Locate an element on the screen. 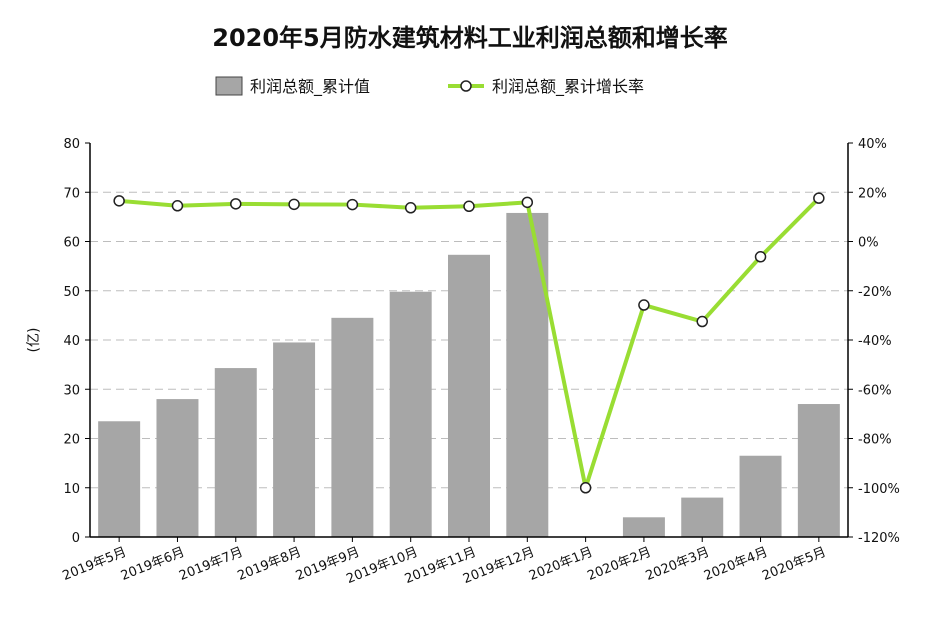 Image resolution: width=940 pixels, height=620 pixels. y2-tick-label: 0% is located at coordinates (868, 243).